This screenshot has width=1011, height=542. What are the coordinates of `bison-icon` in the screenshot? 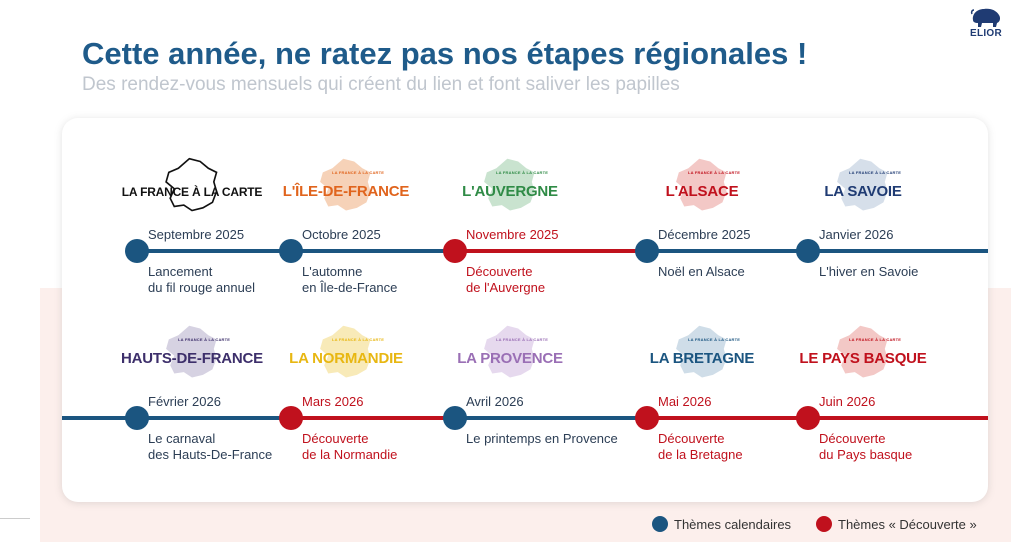 It's located at (985, 17).